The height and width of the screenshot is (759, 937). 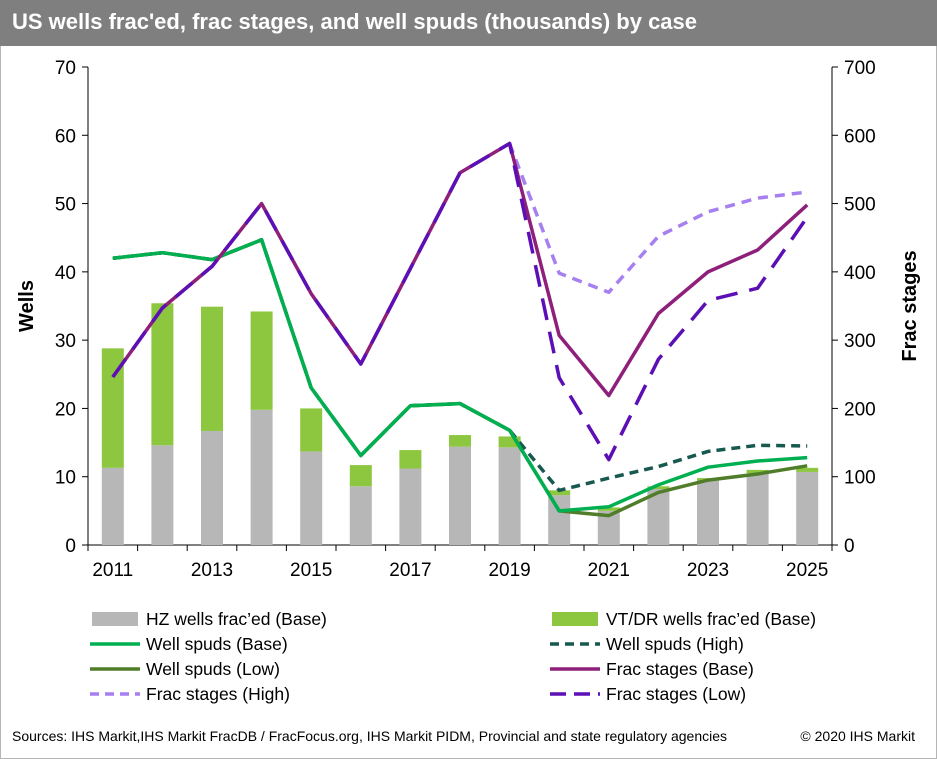 What do you see at coordinates (212, 570) in the screenshot?
I see `x-tick-label: 2013` at bounding box center [212, 570].